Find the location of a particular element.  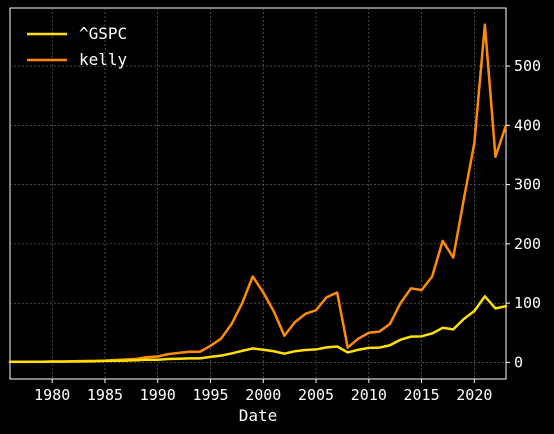

y-tick-label: 0 is located at coordinates (518, 362).